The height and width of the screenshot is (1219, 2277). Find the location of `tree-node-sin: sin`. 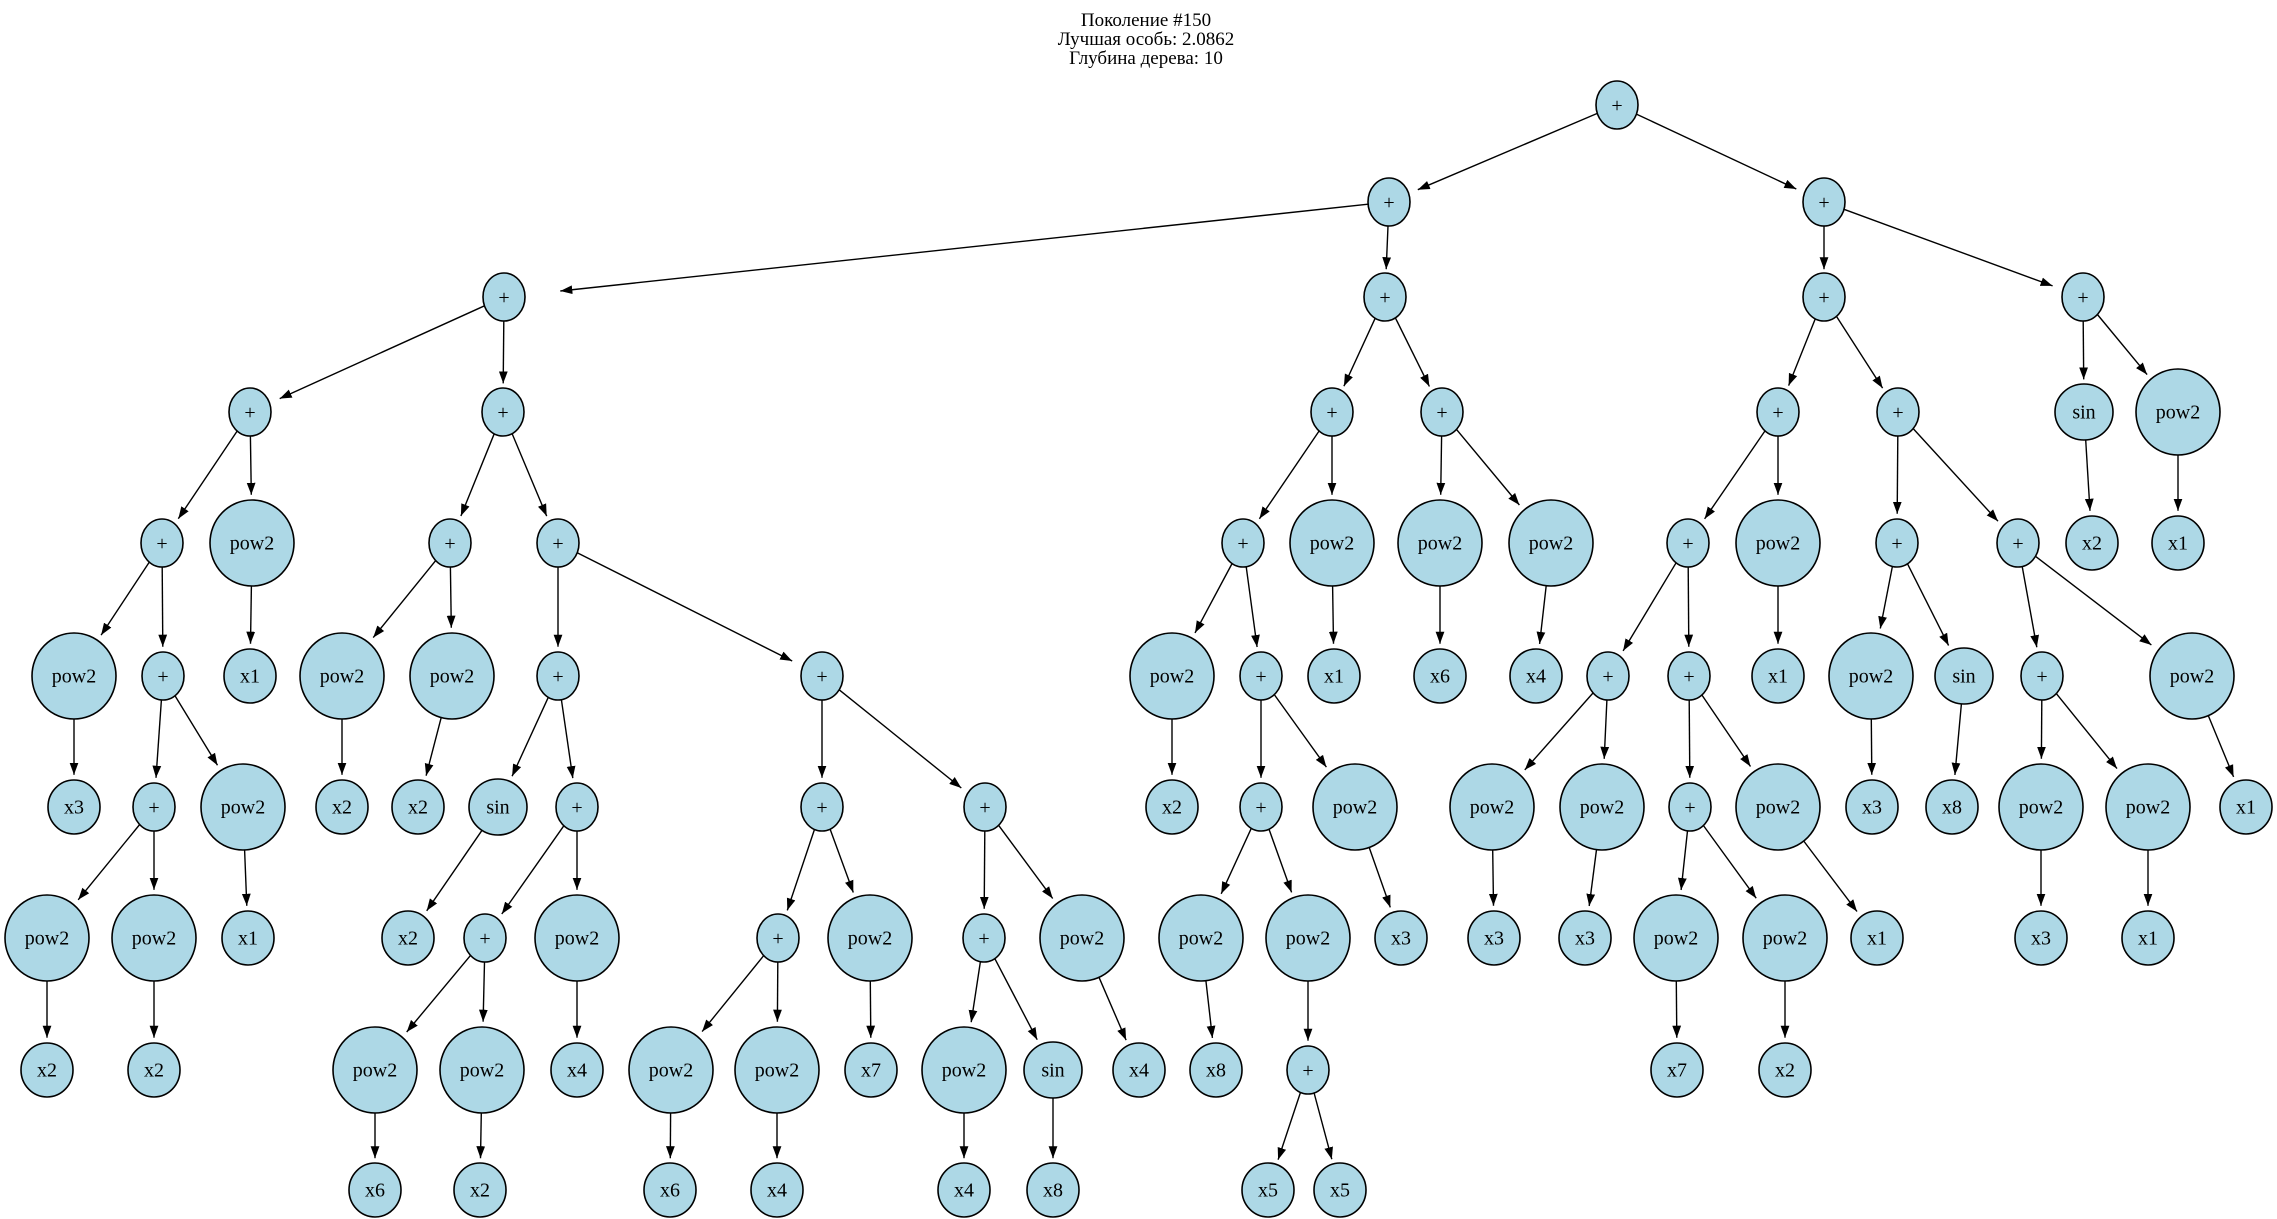

tree-node-sin: sin is located at coordinates (1053, 1070).